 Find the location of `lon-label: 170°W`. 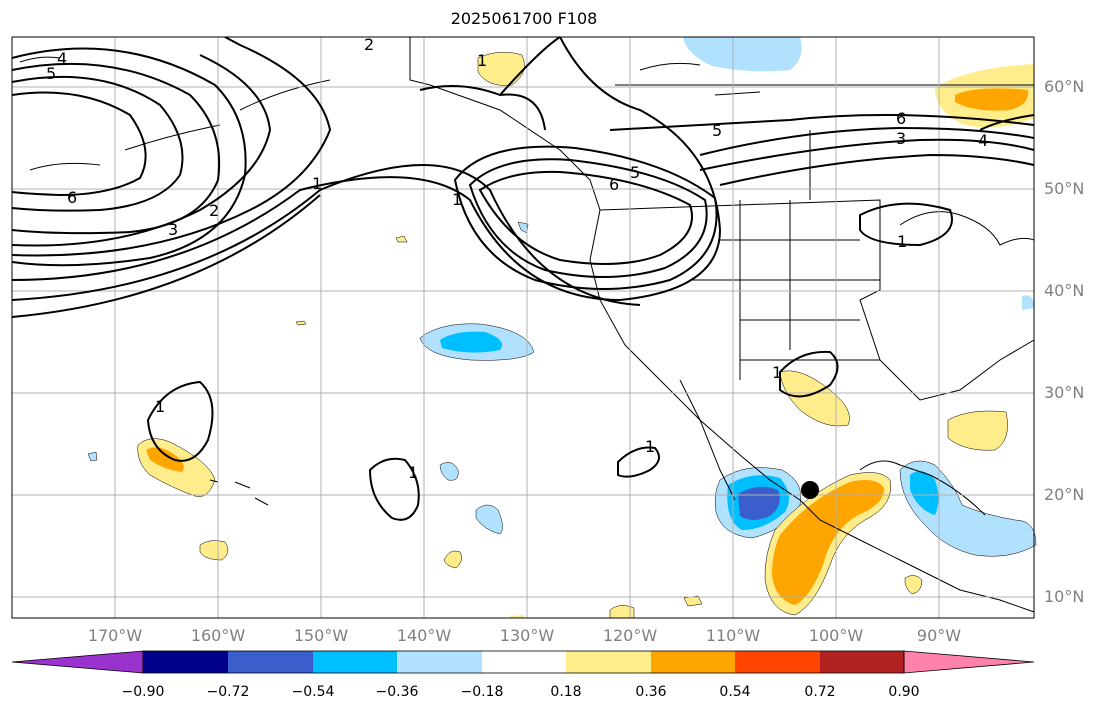

lon-label: 170°W is located at coordinates (115, 635).